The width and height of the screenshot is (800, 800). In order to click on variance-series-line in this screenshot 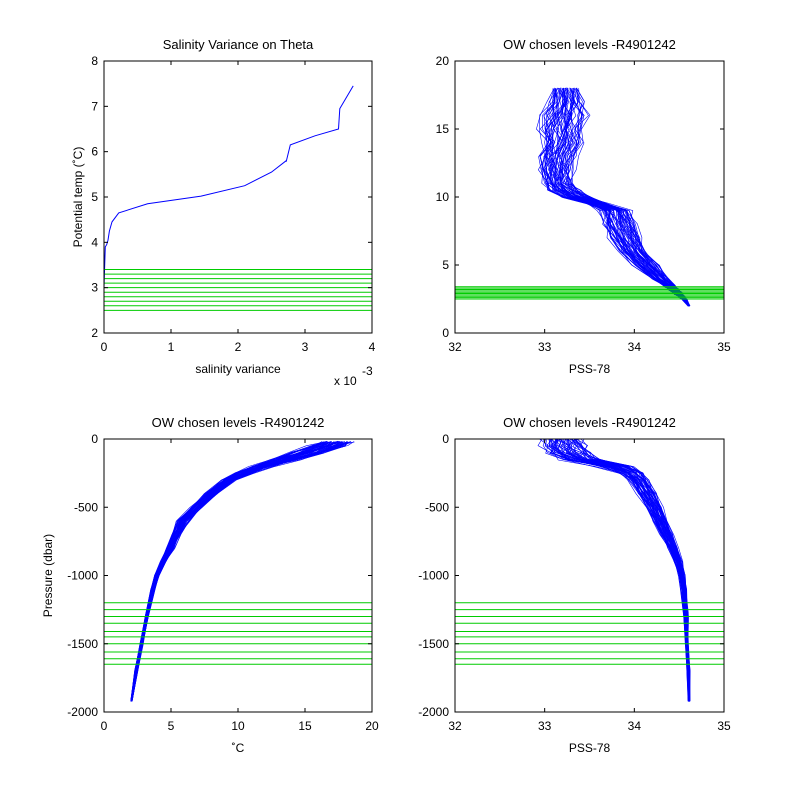, I will do `click(229, 186)`.